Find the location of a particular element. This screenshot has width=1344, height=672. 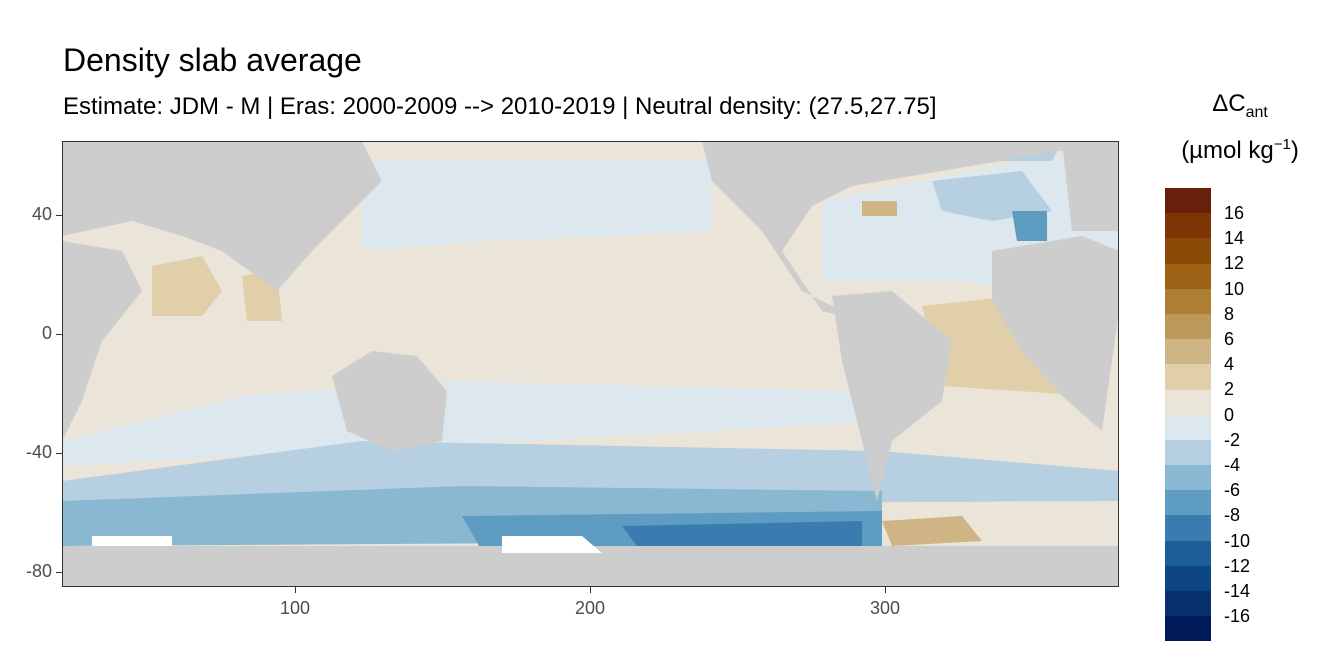

legend-label: -4 is located at coordinates (1232, 465).